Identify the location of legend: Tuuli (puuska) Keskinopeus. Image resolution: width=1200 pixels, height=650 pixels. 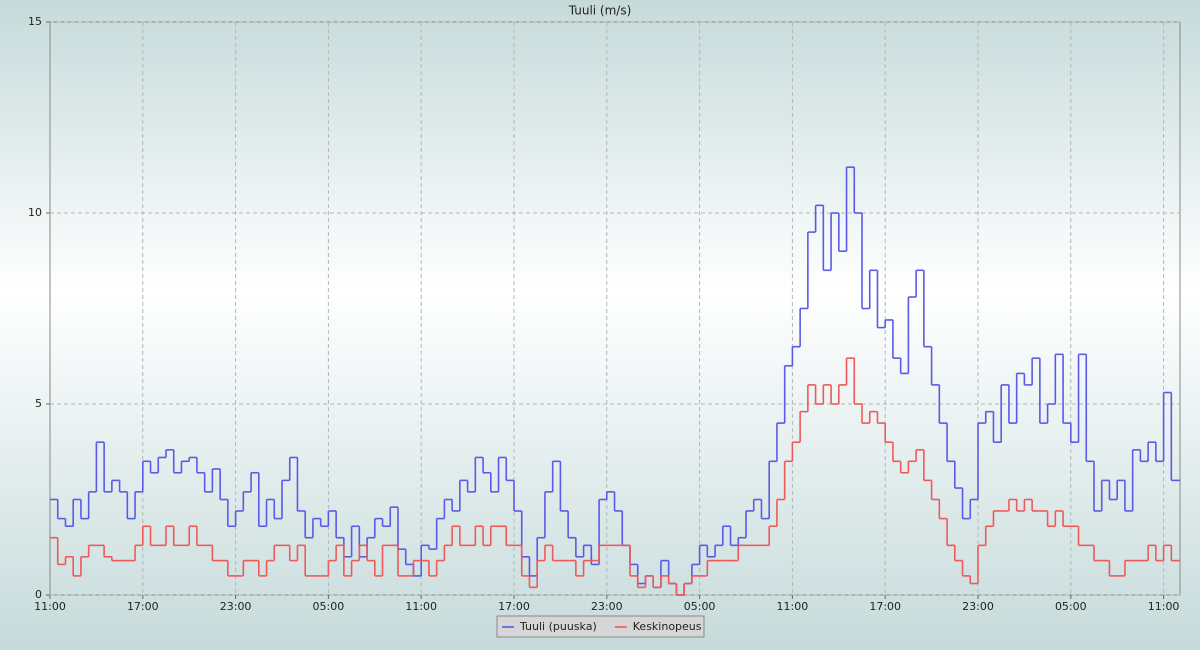
(600, 626).